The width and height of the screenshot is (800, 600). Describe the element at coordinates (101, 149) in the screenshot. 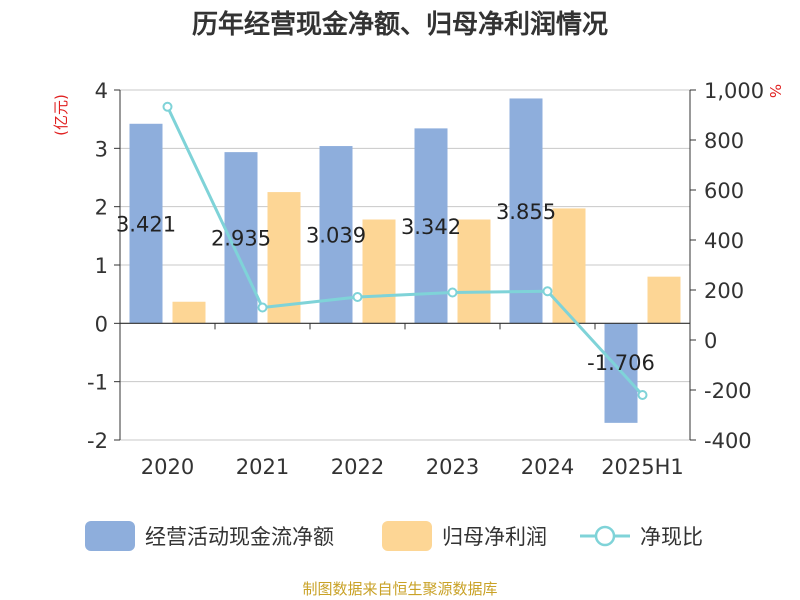

I see `y-left-tick-label: 3` at that location.